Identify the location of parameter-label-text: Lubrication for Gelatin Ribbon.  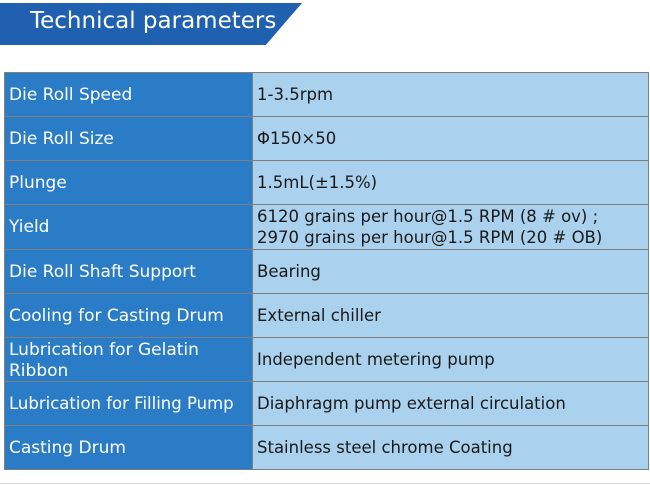
(104, 359).